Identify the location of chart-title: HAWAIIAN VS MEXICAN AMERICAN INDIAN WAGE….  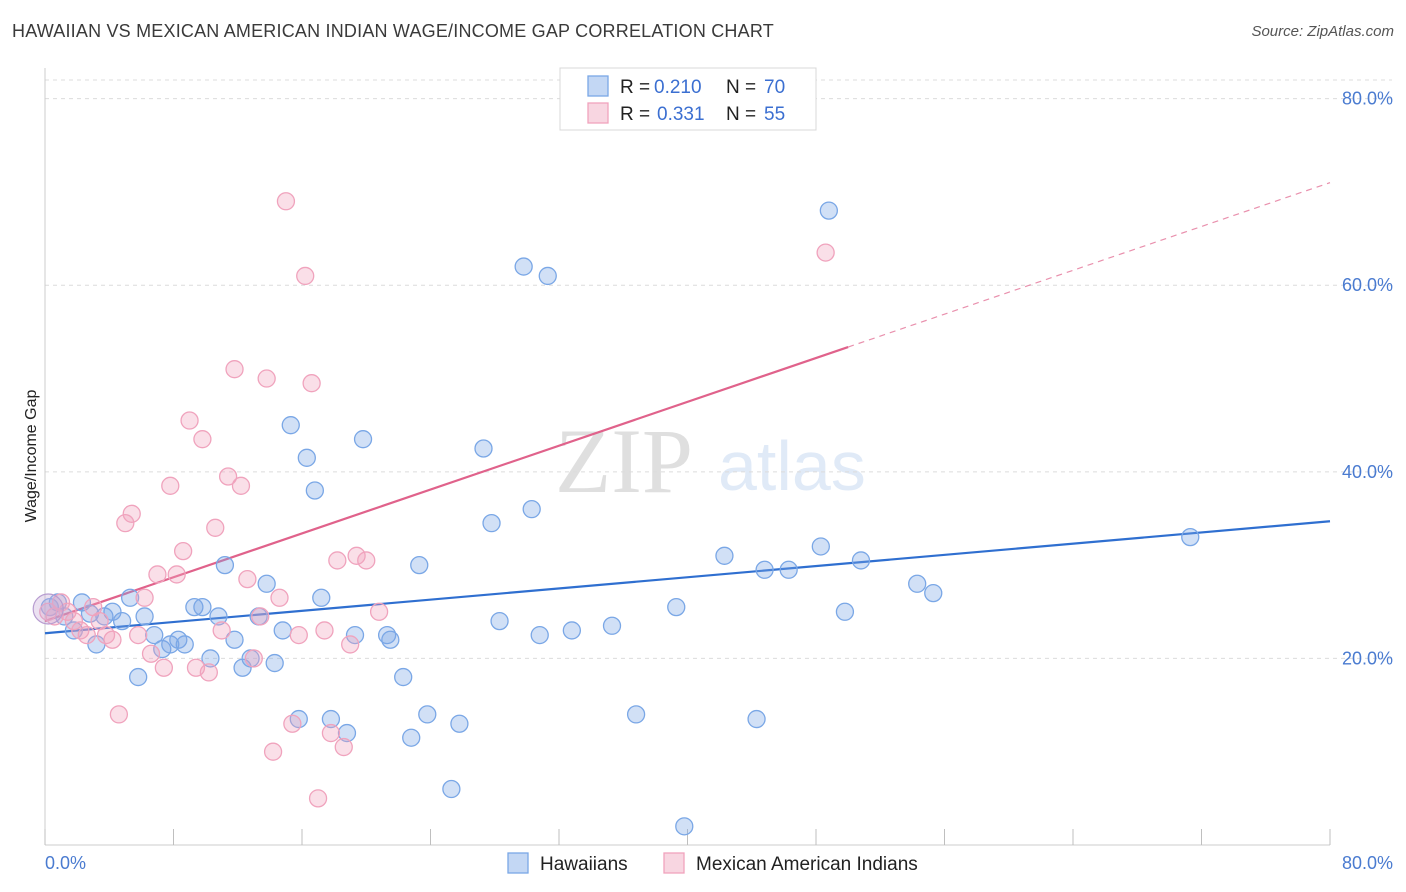
(393, 31).